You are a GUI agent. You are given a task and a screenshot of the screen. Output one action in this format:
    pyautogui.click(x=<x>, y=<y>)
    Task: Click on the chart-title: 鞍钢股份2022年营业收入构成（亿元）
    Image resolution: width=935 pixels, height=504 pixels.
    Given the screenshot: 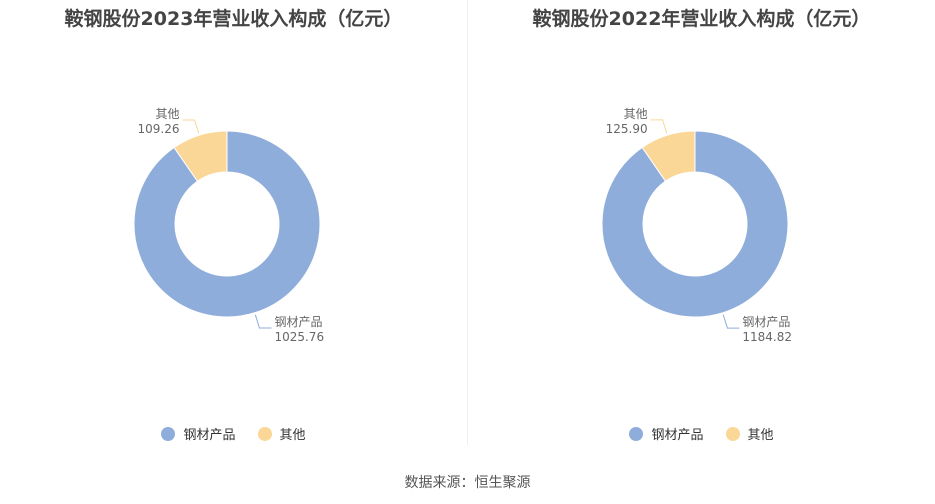 What is the action you would take?
    pyautogui.click(x=701, y=19)
    